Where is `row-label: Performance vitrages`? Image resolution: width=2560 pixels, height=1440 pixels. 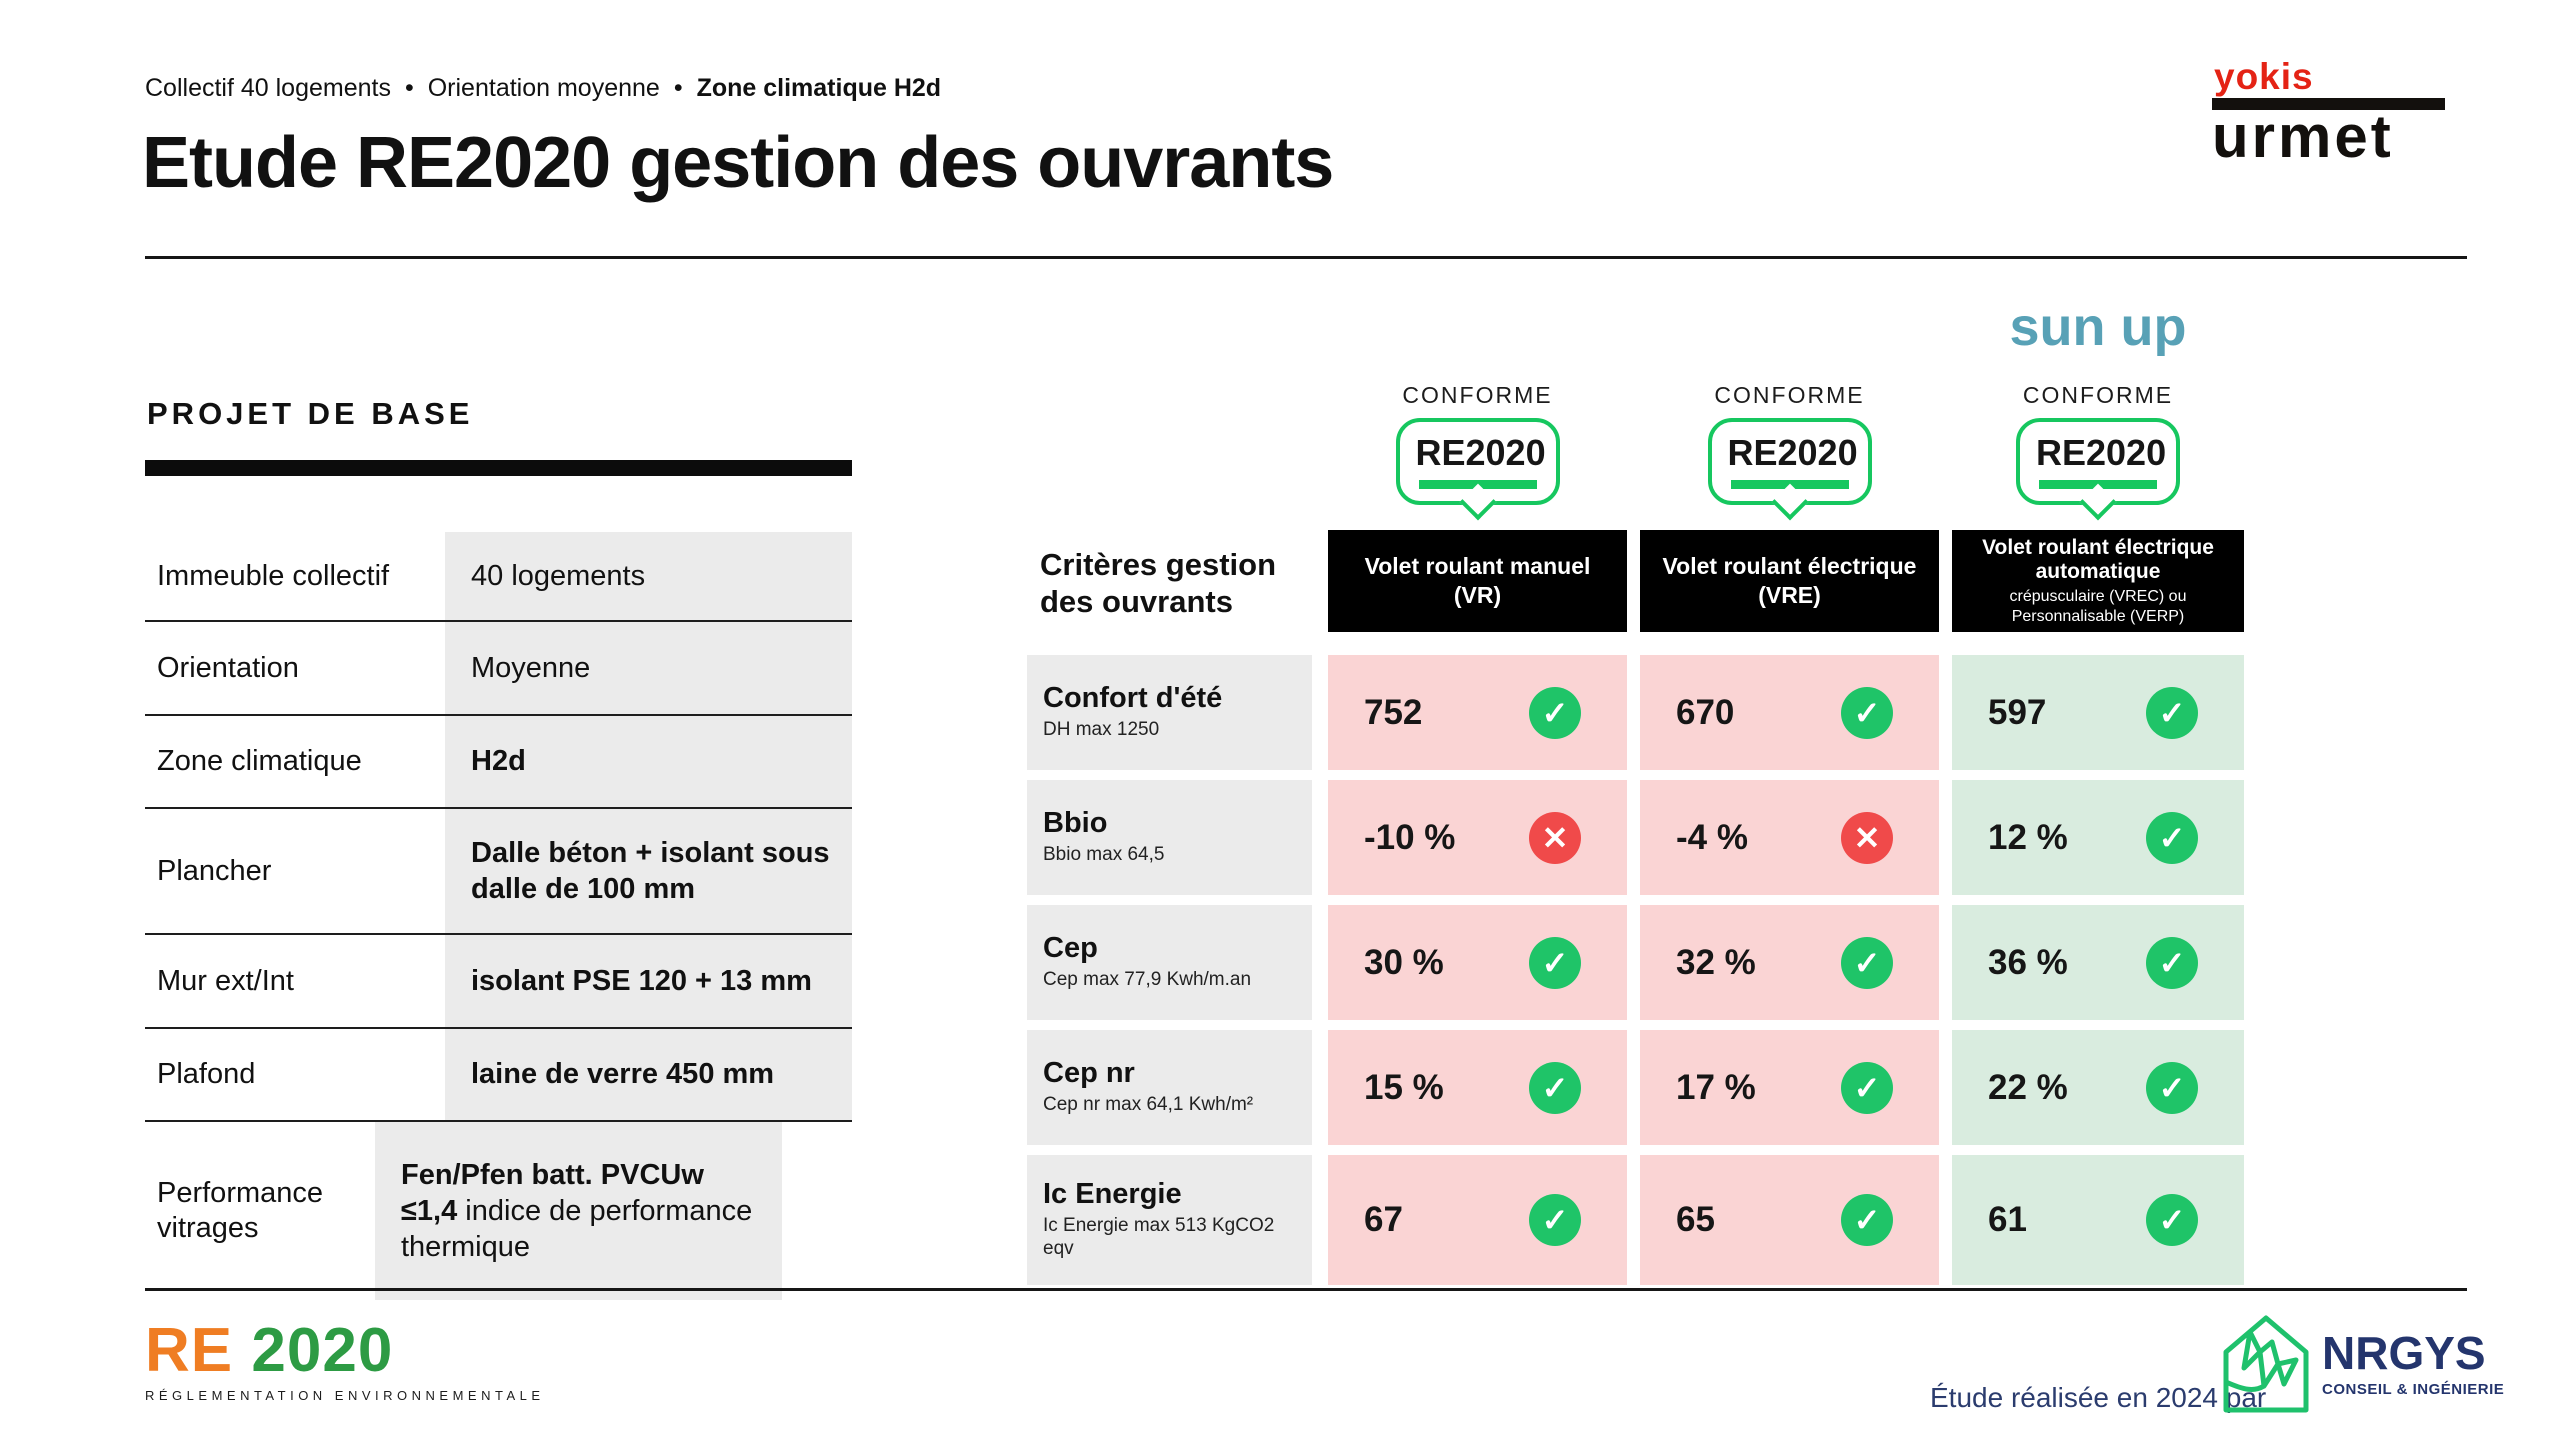 row-label: Performance vitrages is located at coordinates (240, 1210).